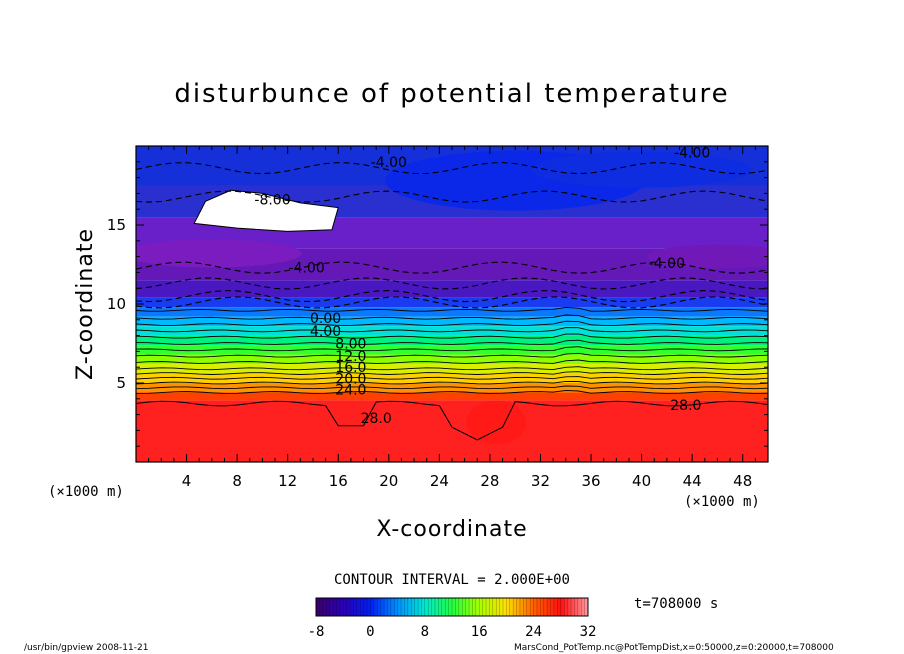 Image resolution: width=904 pixels, height=654 pixels. I want to click on footer-left: /usr/bin/gpview 2008-11-21, so click(86, 648).